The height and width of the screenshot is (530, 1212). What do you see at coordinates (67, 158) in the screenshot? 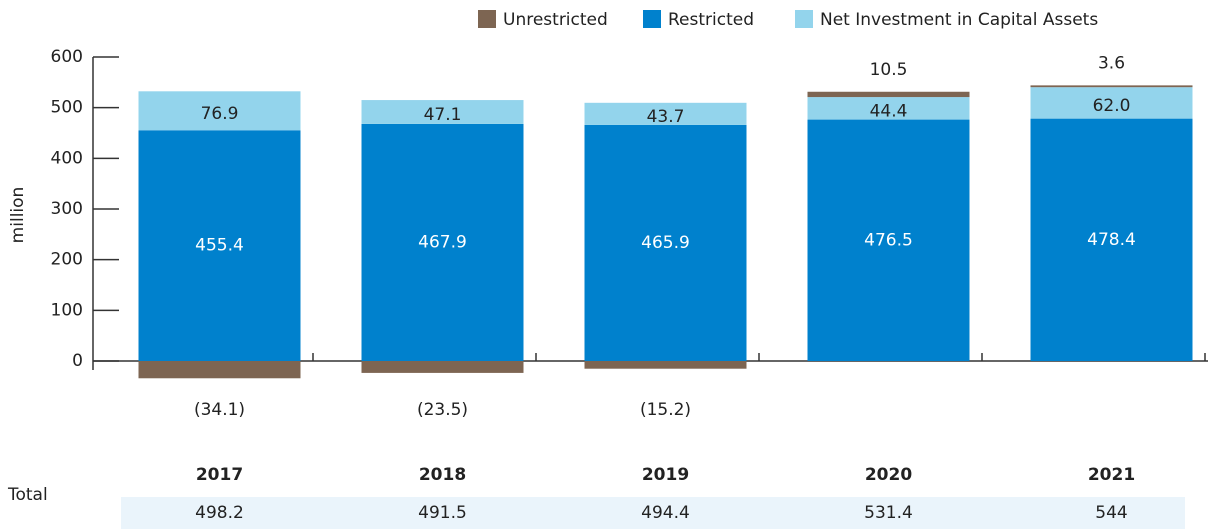
I see `y-tick-label: 400` at bounding box center [67, 158].